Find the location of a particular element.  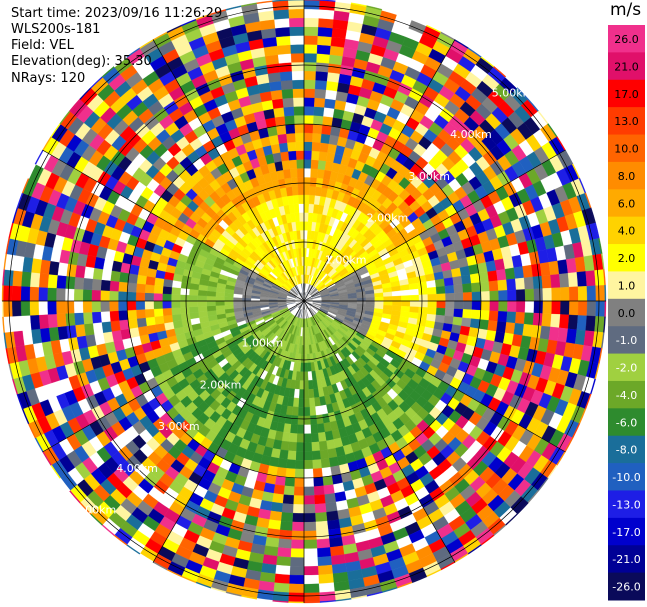

colorbar-tick-label: -17.0 is located at coordinates (626, 532).